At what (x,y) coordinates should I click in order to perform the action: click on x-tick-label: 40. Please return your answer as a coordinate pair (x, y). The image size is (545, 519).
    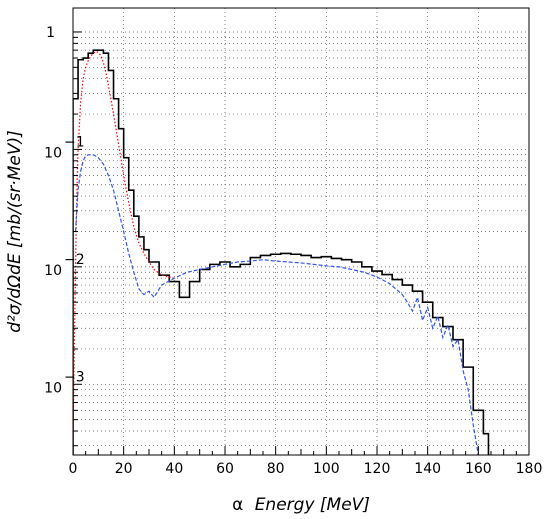
    Looking at the image, I should click on (174, 469).